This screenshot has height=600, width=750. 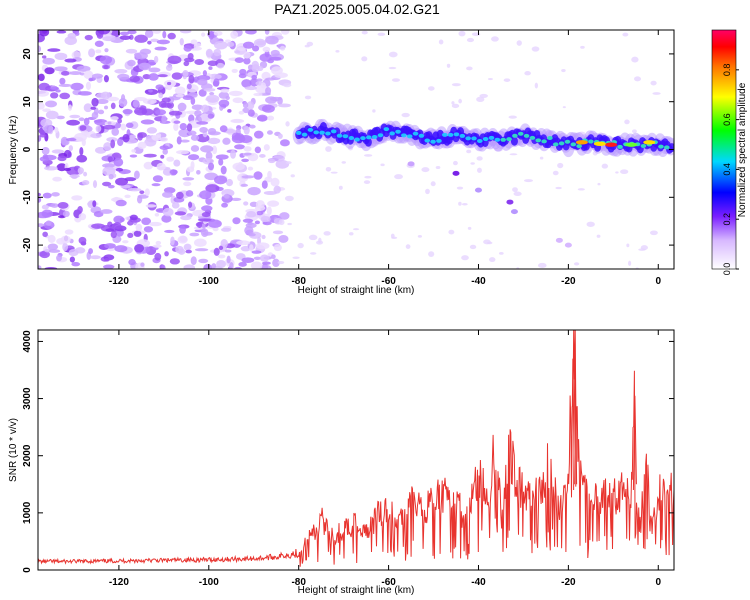 I want to click on spectrogram-peak, so click(x=581, y=142).